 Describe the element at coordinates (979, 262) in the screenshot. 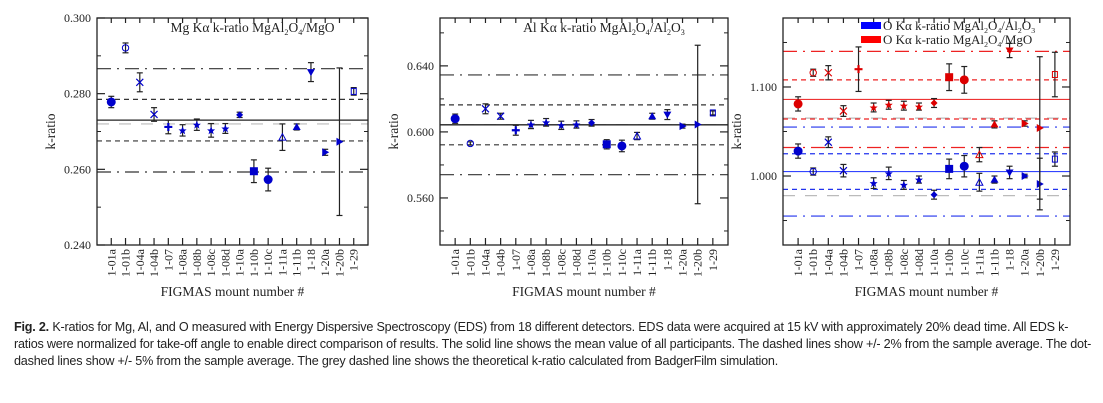

I see `x-tick-label: 1-11a` at that location.